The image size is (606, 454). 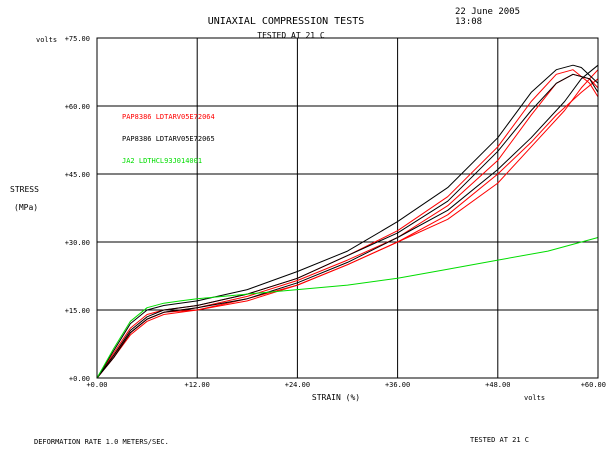 I want to click on legend-item: PAP8386 LDTARV05E72065, so click(x=168, y=139).